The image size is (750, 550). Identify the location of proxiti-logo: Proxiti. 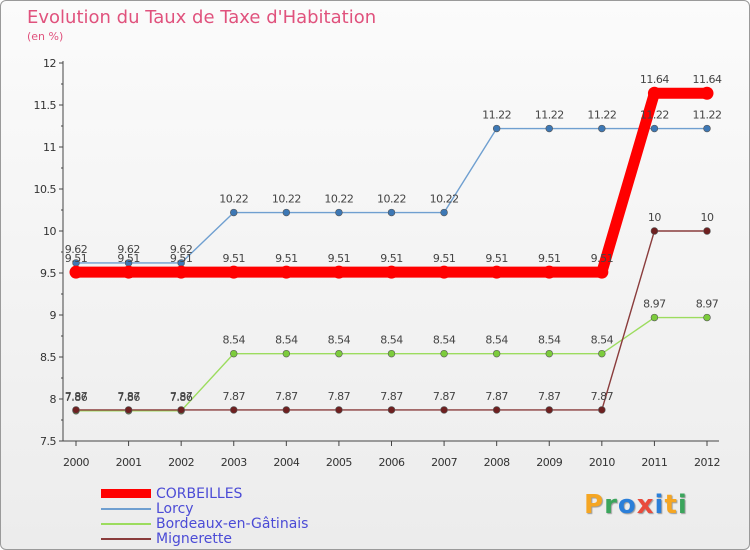
(636, 505).